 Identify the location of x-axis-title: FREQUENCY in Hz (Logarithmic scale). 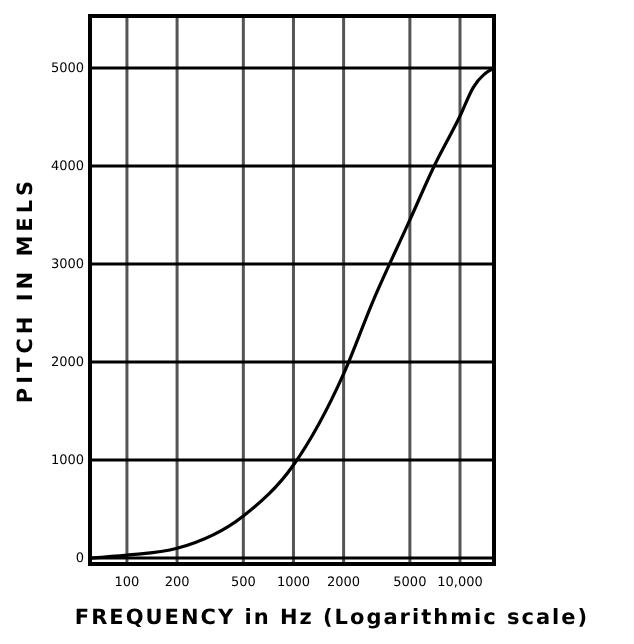
(332, 618).